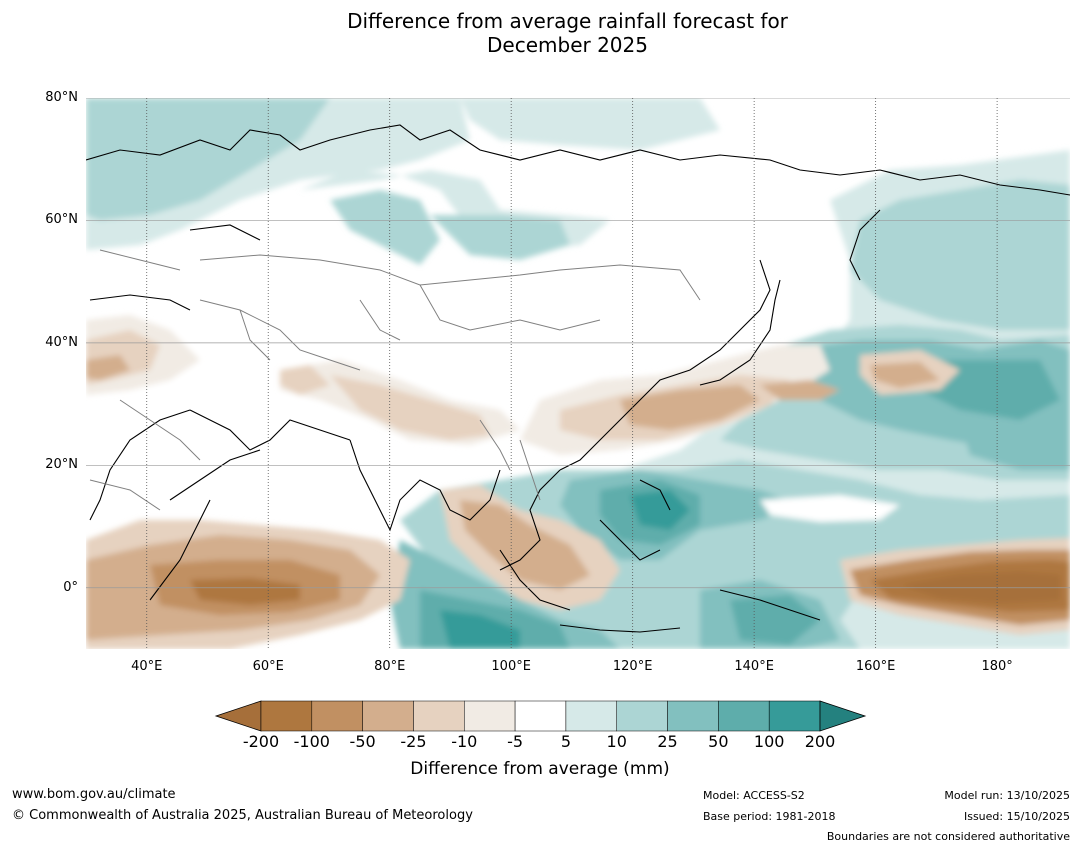  What do you see at coordinates (261, 741) in the screenshot?
I see `colorbar-tick-label: -200` at bounding box center [261, 741].